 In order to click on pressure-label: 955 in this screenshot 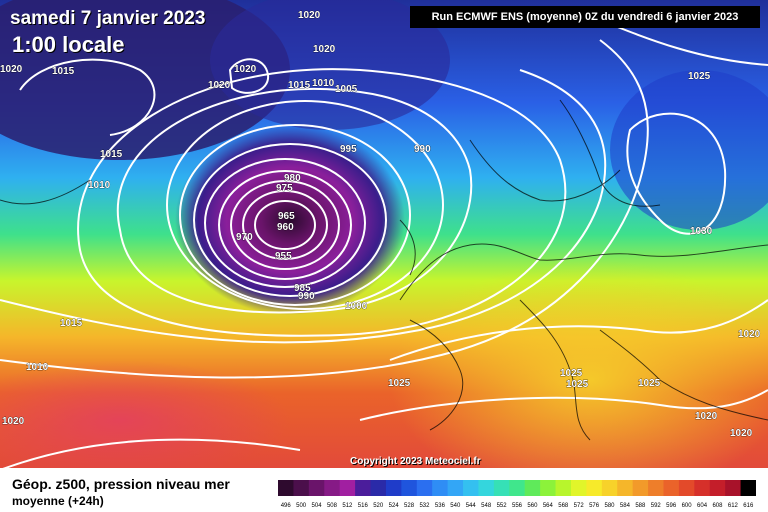, I will do `click(283, 256)`.